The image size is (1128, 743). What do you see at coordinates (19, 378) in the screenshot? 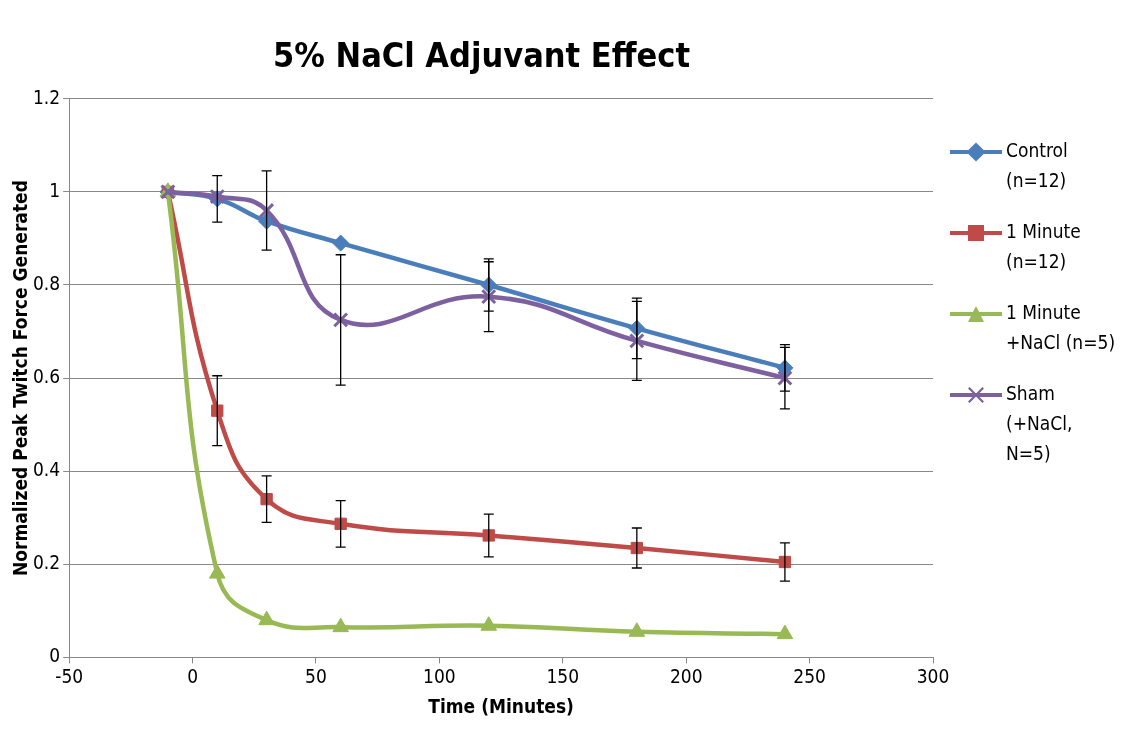
I see `y-axis-title: Normalized Peak Twitch Force Generated` at bounding box center [19, 378].